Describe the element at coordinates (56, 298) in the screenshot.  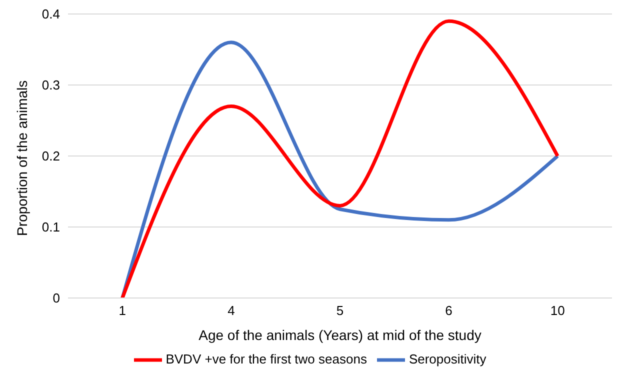
I see `y-tick-label: 0` at that location.